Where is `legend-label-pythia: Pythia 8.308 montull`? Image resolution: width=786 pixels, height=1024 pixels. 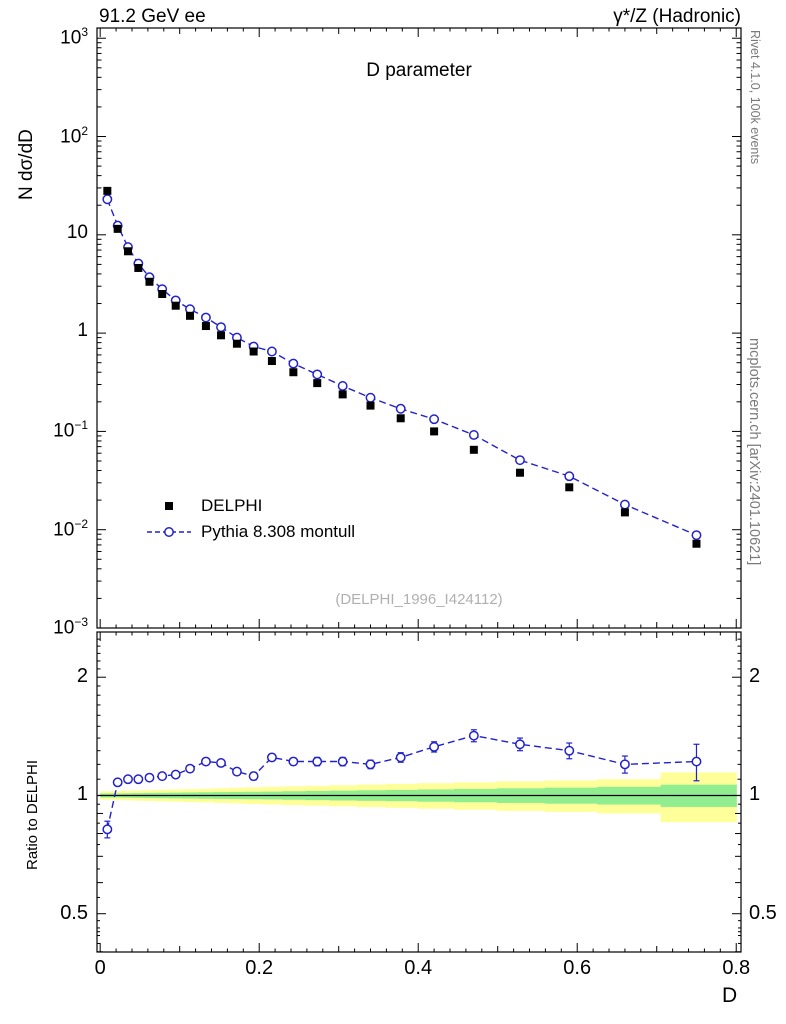
legend-label-pythia: Pythia 8.308 montull is located at coordinates (278, 531).